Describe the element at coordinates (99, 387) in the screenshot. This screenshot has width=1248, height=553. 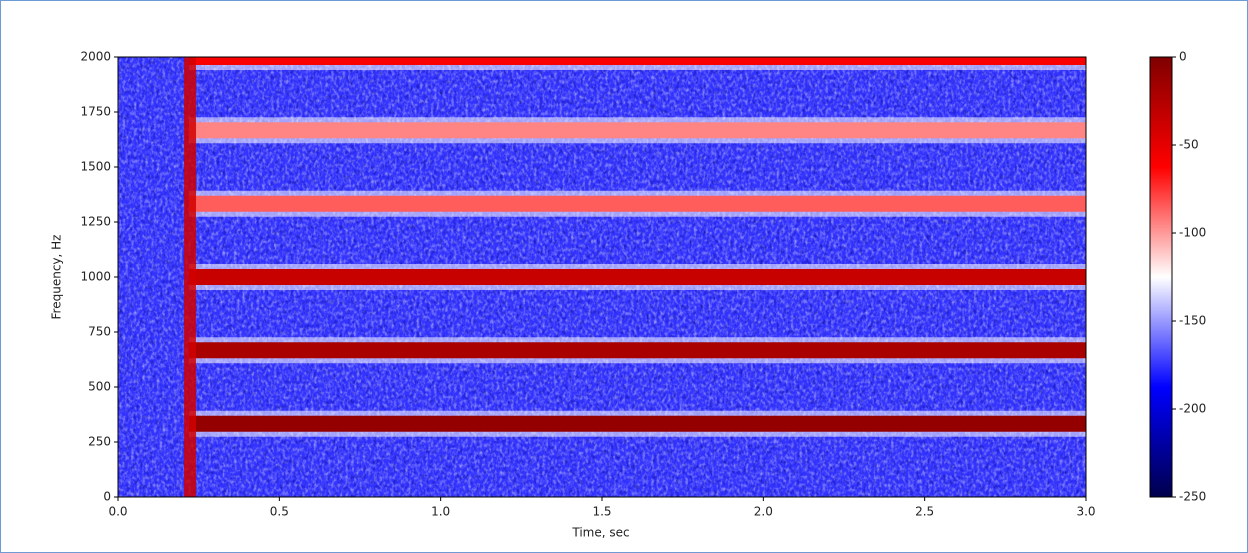
I see `y-tick-label: 500` at that location.